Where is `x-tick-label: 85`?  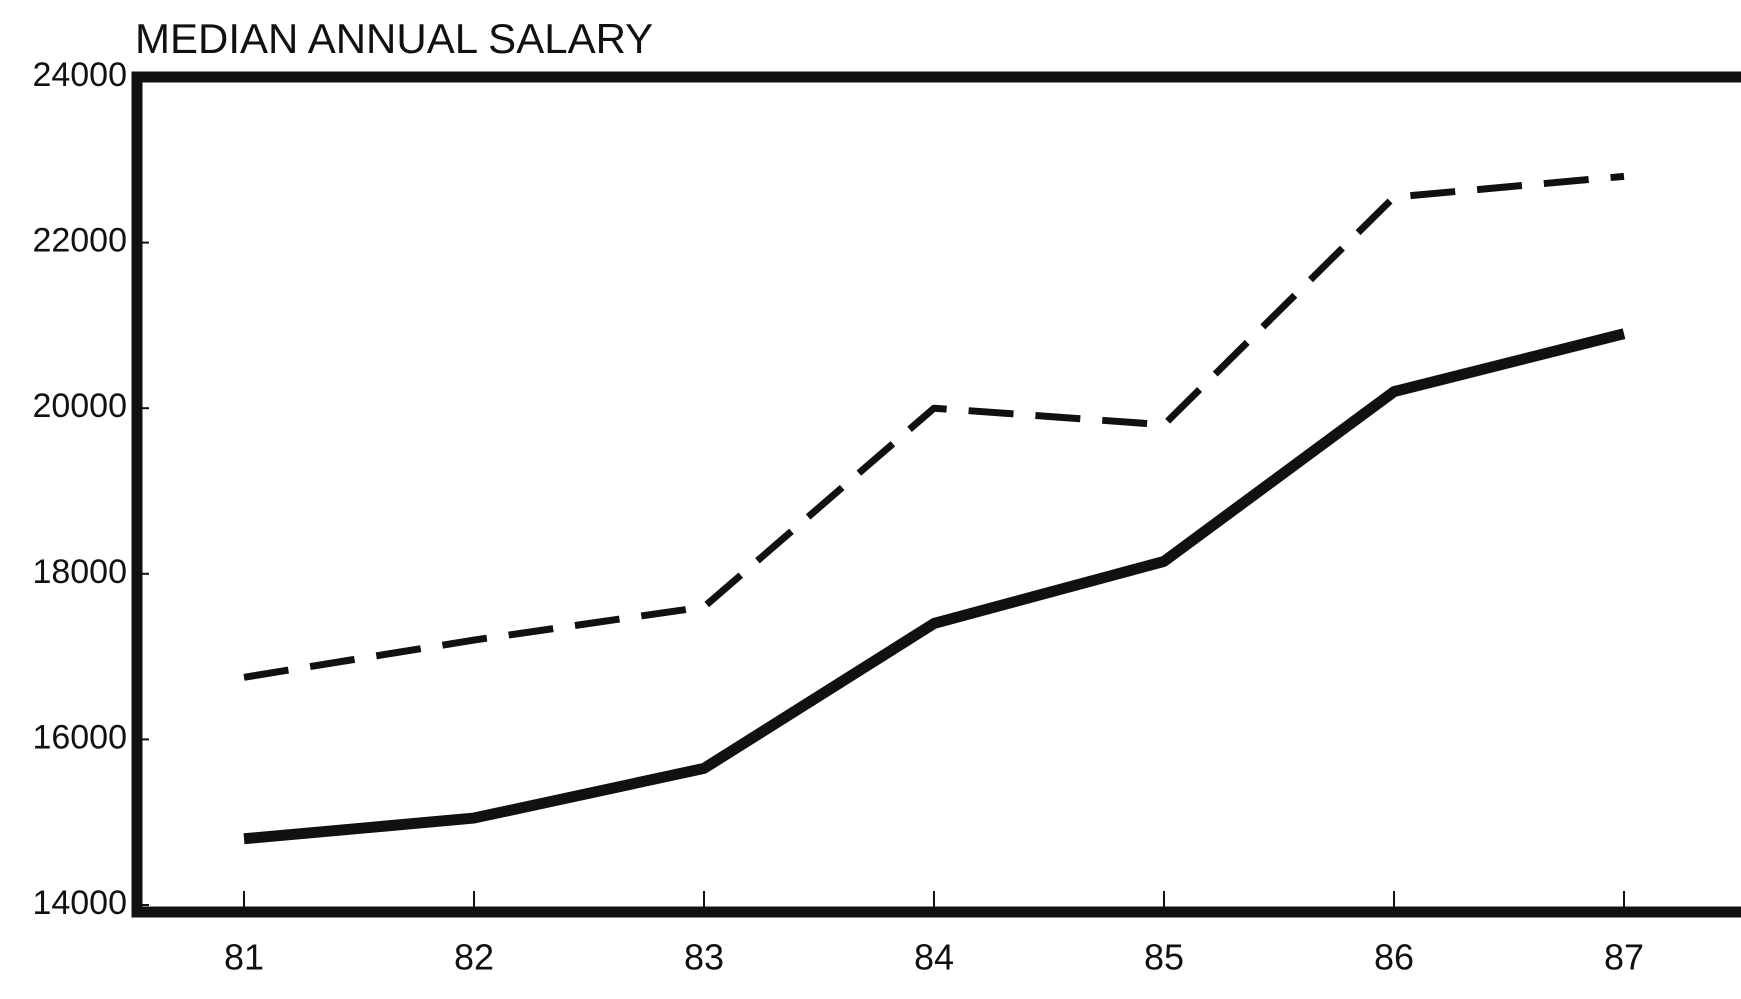
x-tick-label: 85 is located at coordinates (1164, 957).